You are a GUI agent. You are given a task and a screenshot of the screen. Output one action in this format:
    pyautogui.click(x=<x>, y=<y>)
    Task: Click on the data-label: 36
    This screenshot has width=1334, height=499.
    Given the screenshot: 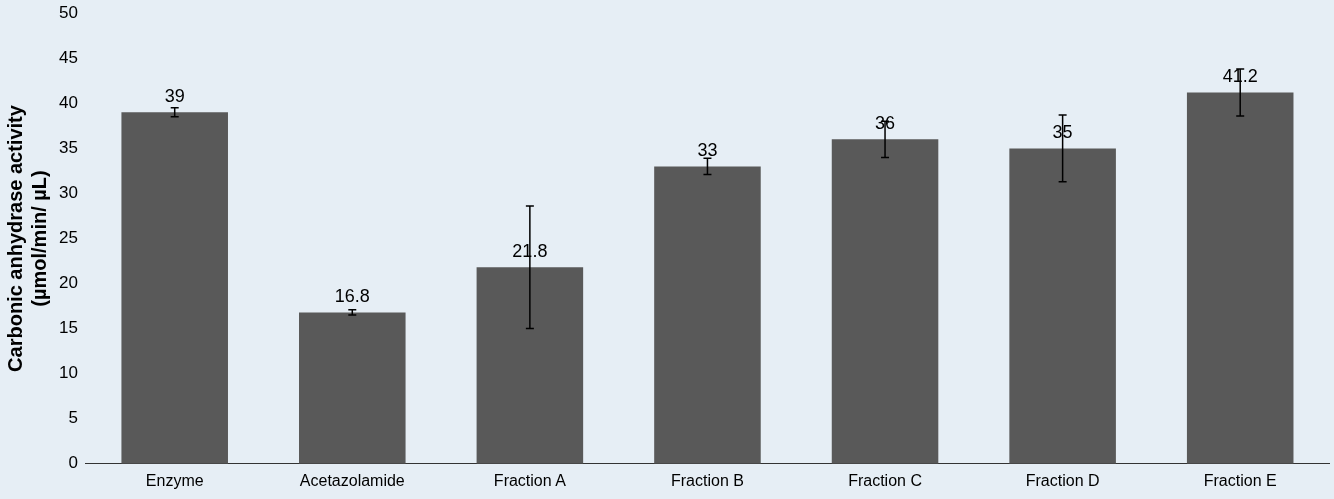 What is the action you would take?
    pyautogui.click(x=885, y=123)
    